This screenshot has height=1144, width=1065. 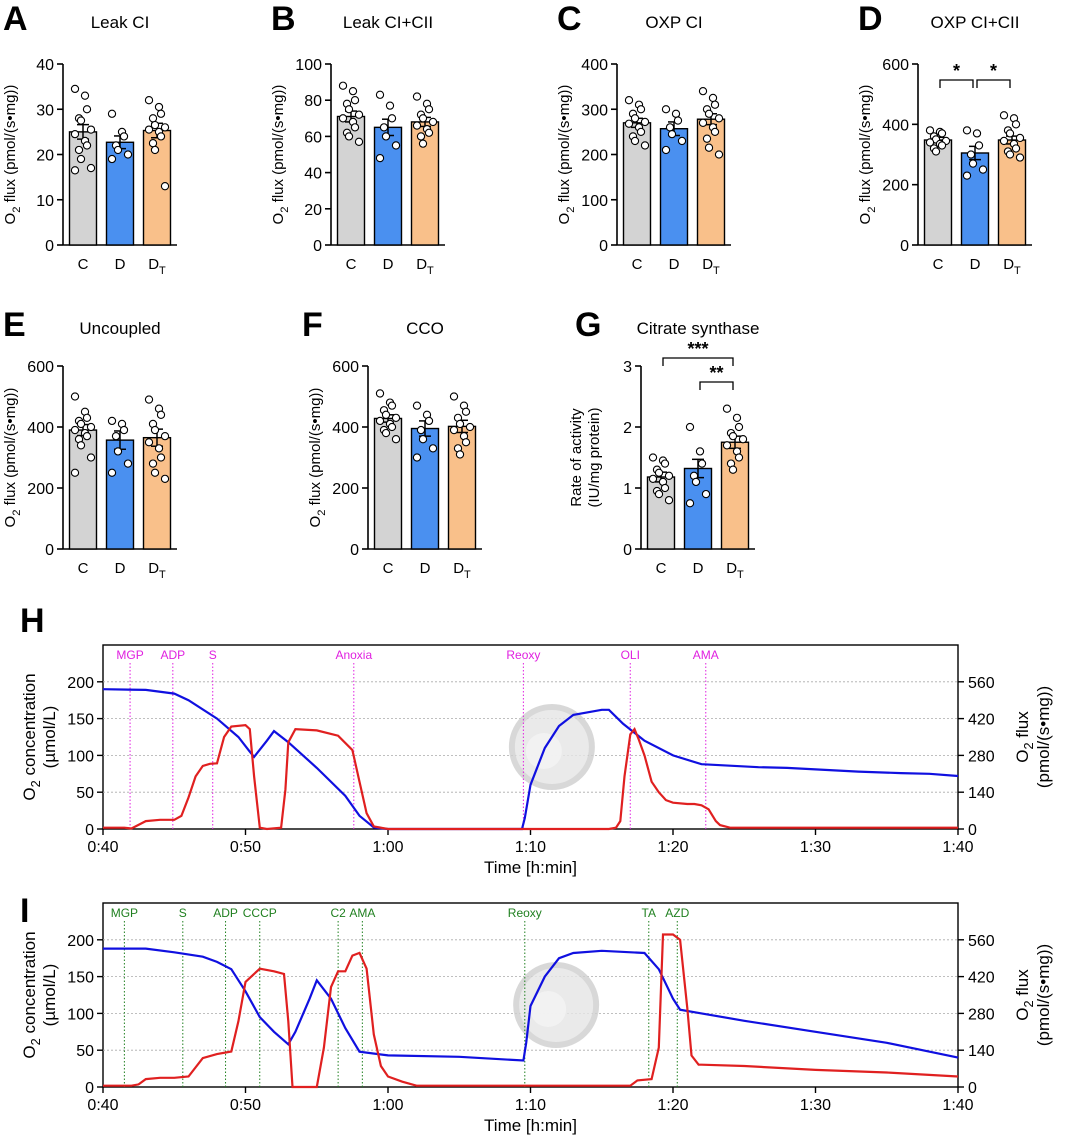 I want to click on event-marker-label: Reoxy, so click(x=523, y=655).